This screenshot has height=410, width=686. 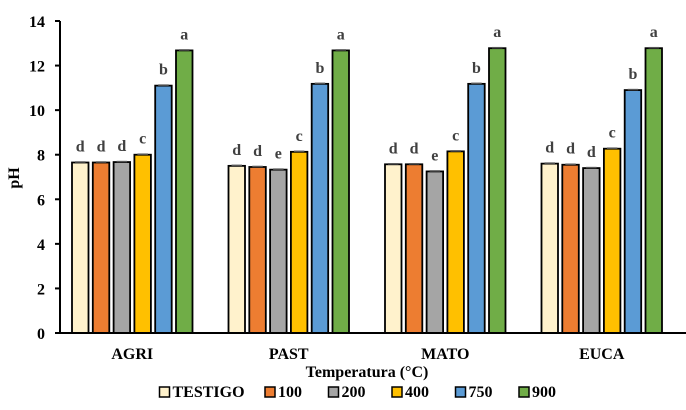 I want to click on x-category-label: AGRI, so click(x=132, y=354).